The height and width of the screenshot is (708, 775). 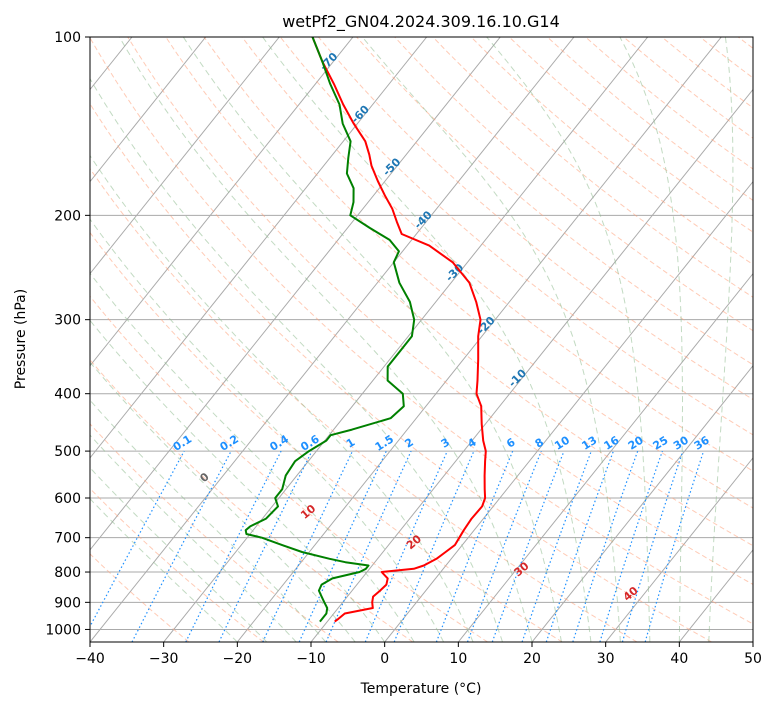 I want to click on x-tick-label: −20, so click(x=238, y=659).